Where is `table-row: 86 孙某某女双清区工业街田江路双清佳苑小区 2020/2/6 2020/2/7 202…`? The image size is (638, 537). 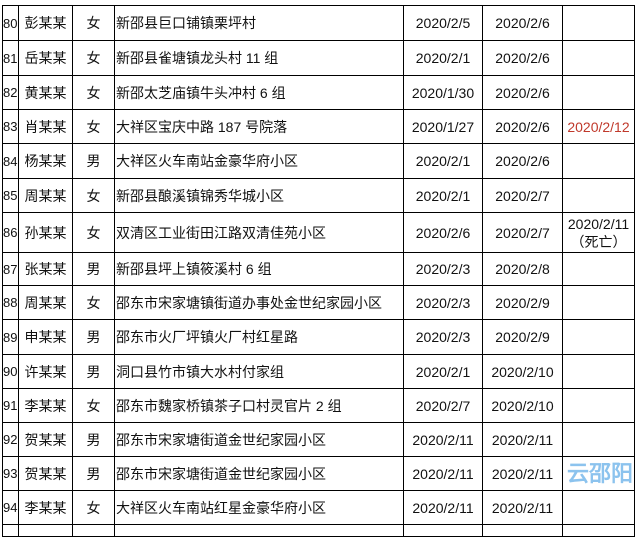 table-row: 86 孙某某女双清区工业街田江路双清佳苑小区 2020/2/6 2020/2/7 202… is located at coordinates (318, 232).